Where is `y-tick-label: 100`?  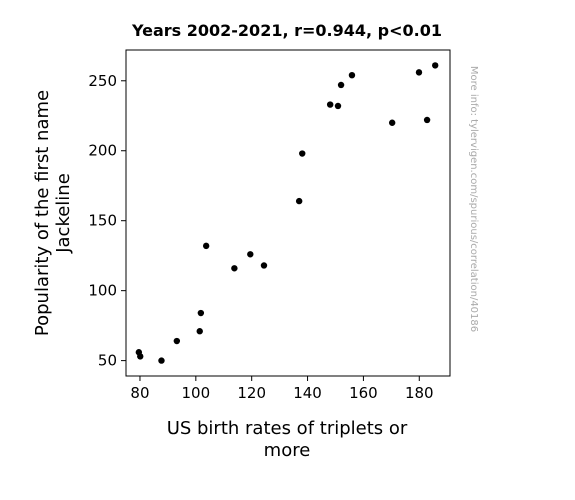
y-tick-label: 100 is located at coordinates (102, 291).